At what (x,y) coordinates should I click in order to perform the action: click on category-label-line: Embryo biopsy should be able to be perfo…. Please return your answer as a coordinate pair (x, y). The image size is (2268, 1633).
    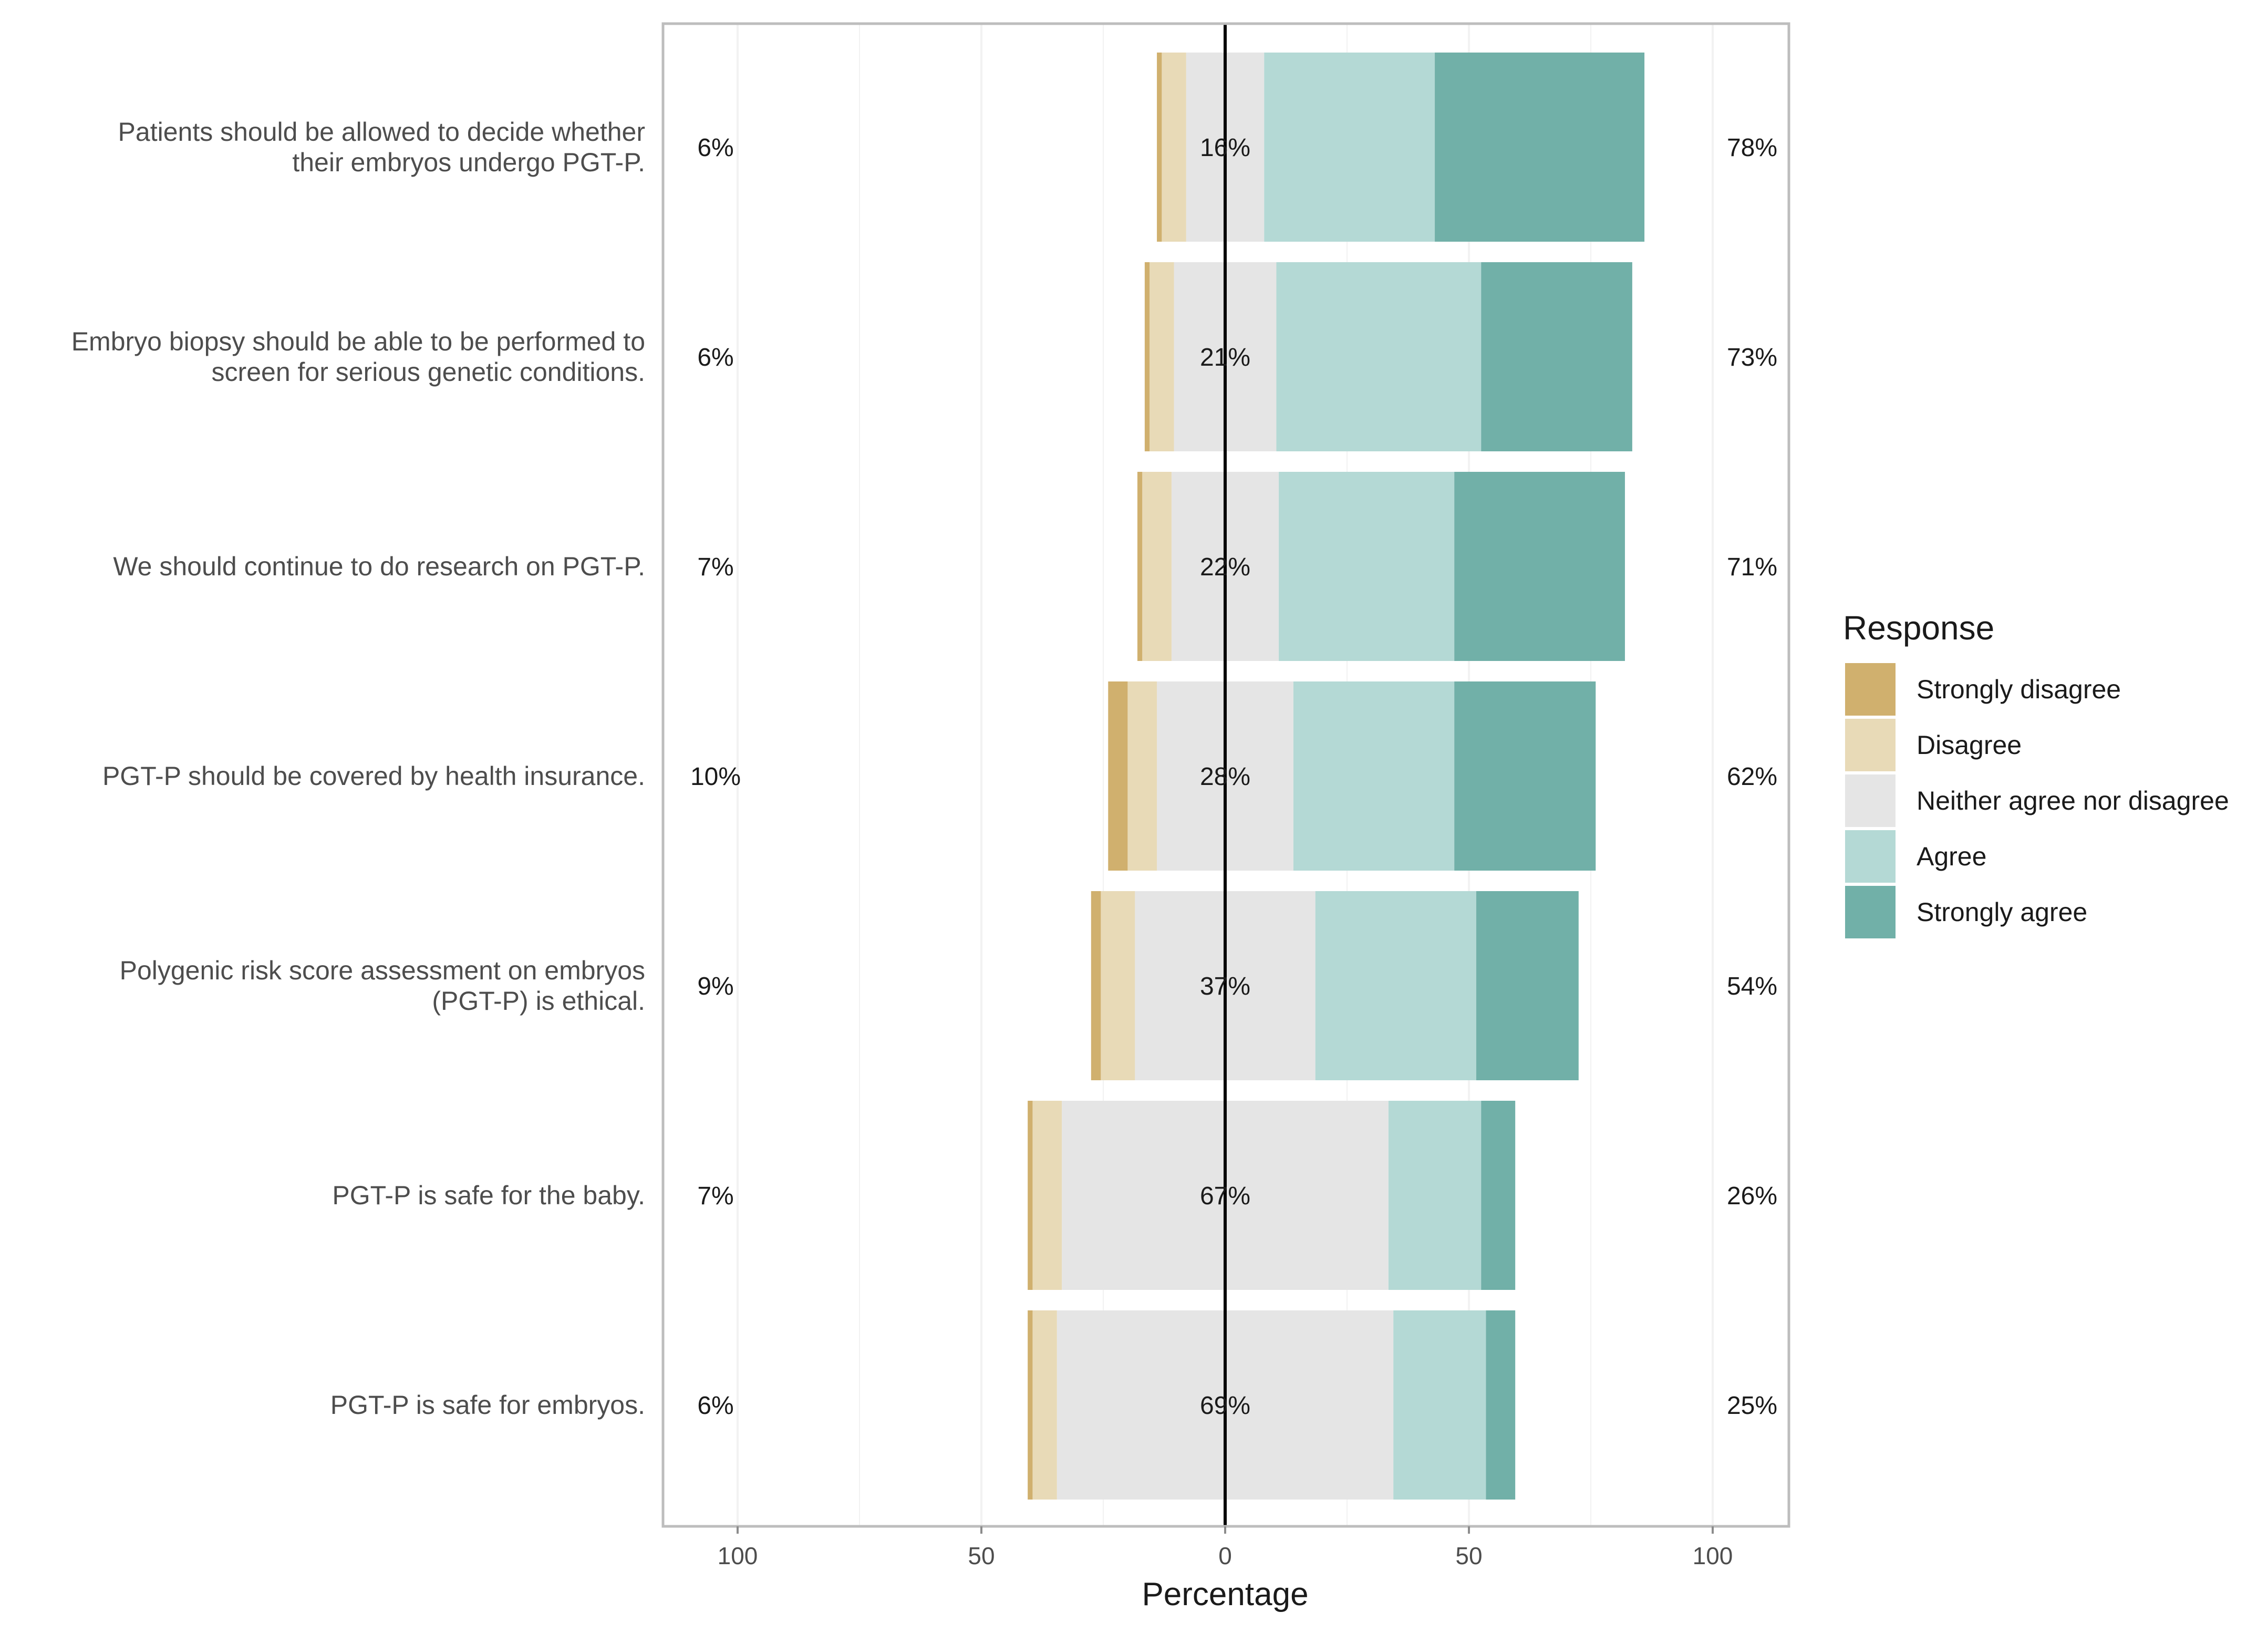
    Looking at the image, I should click on (358, 341).